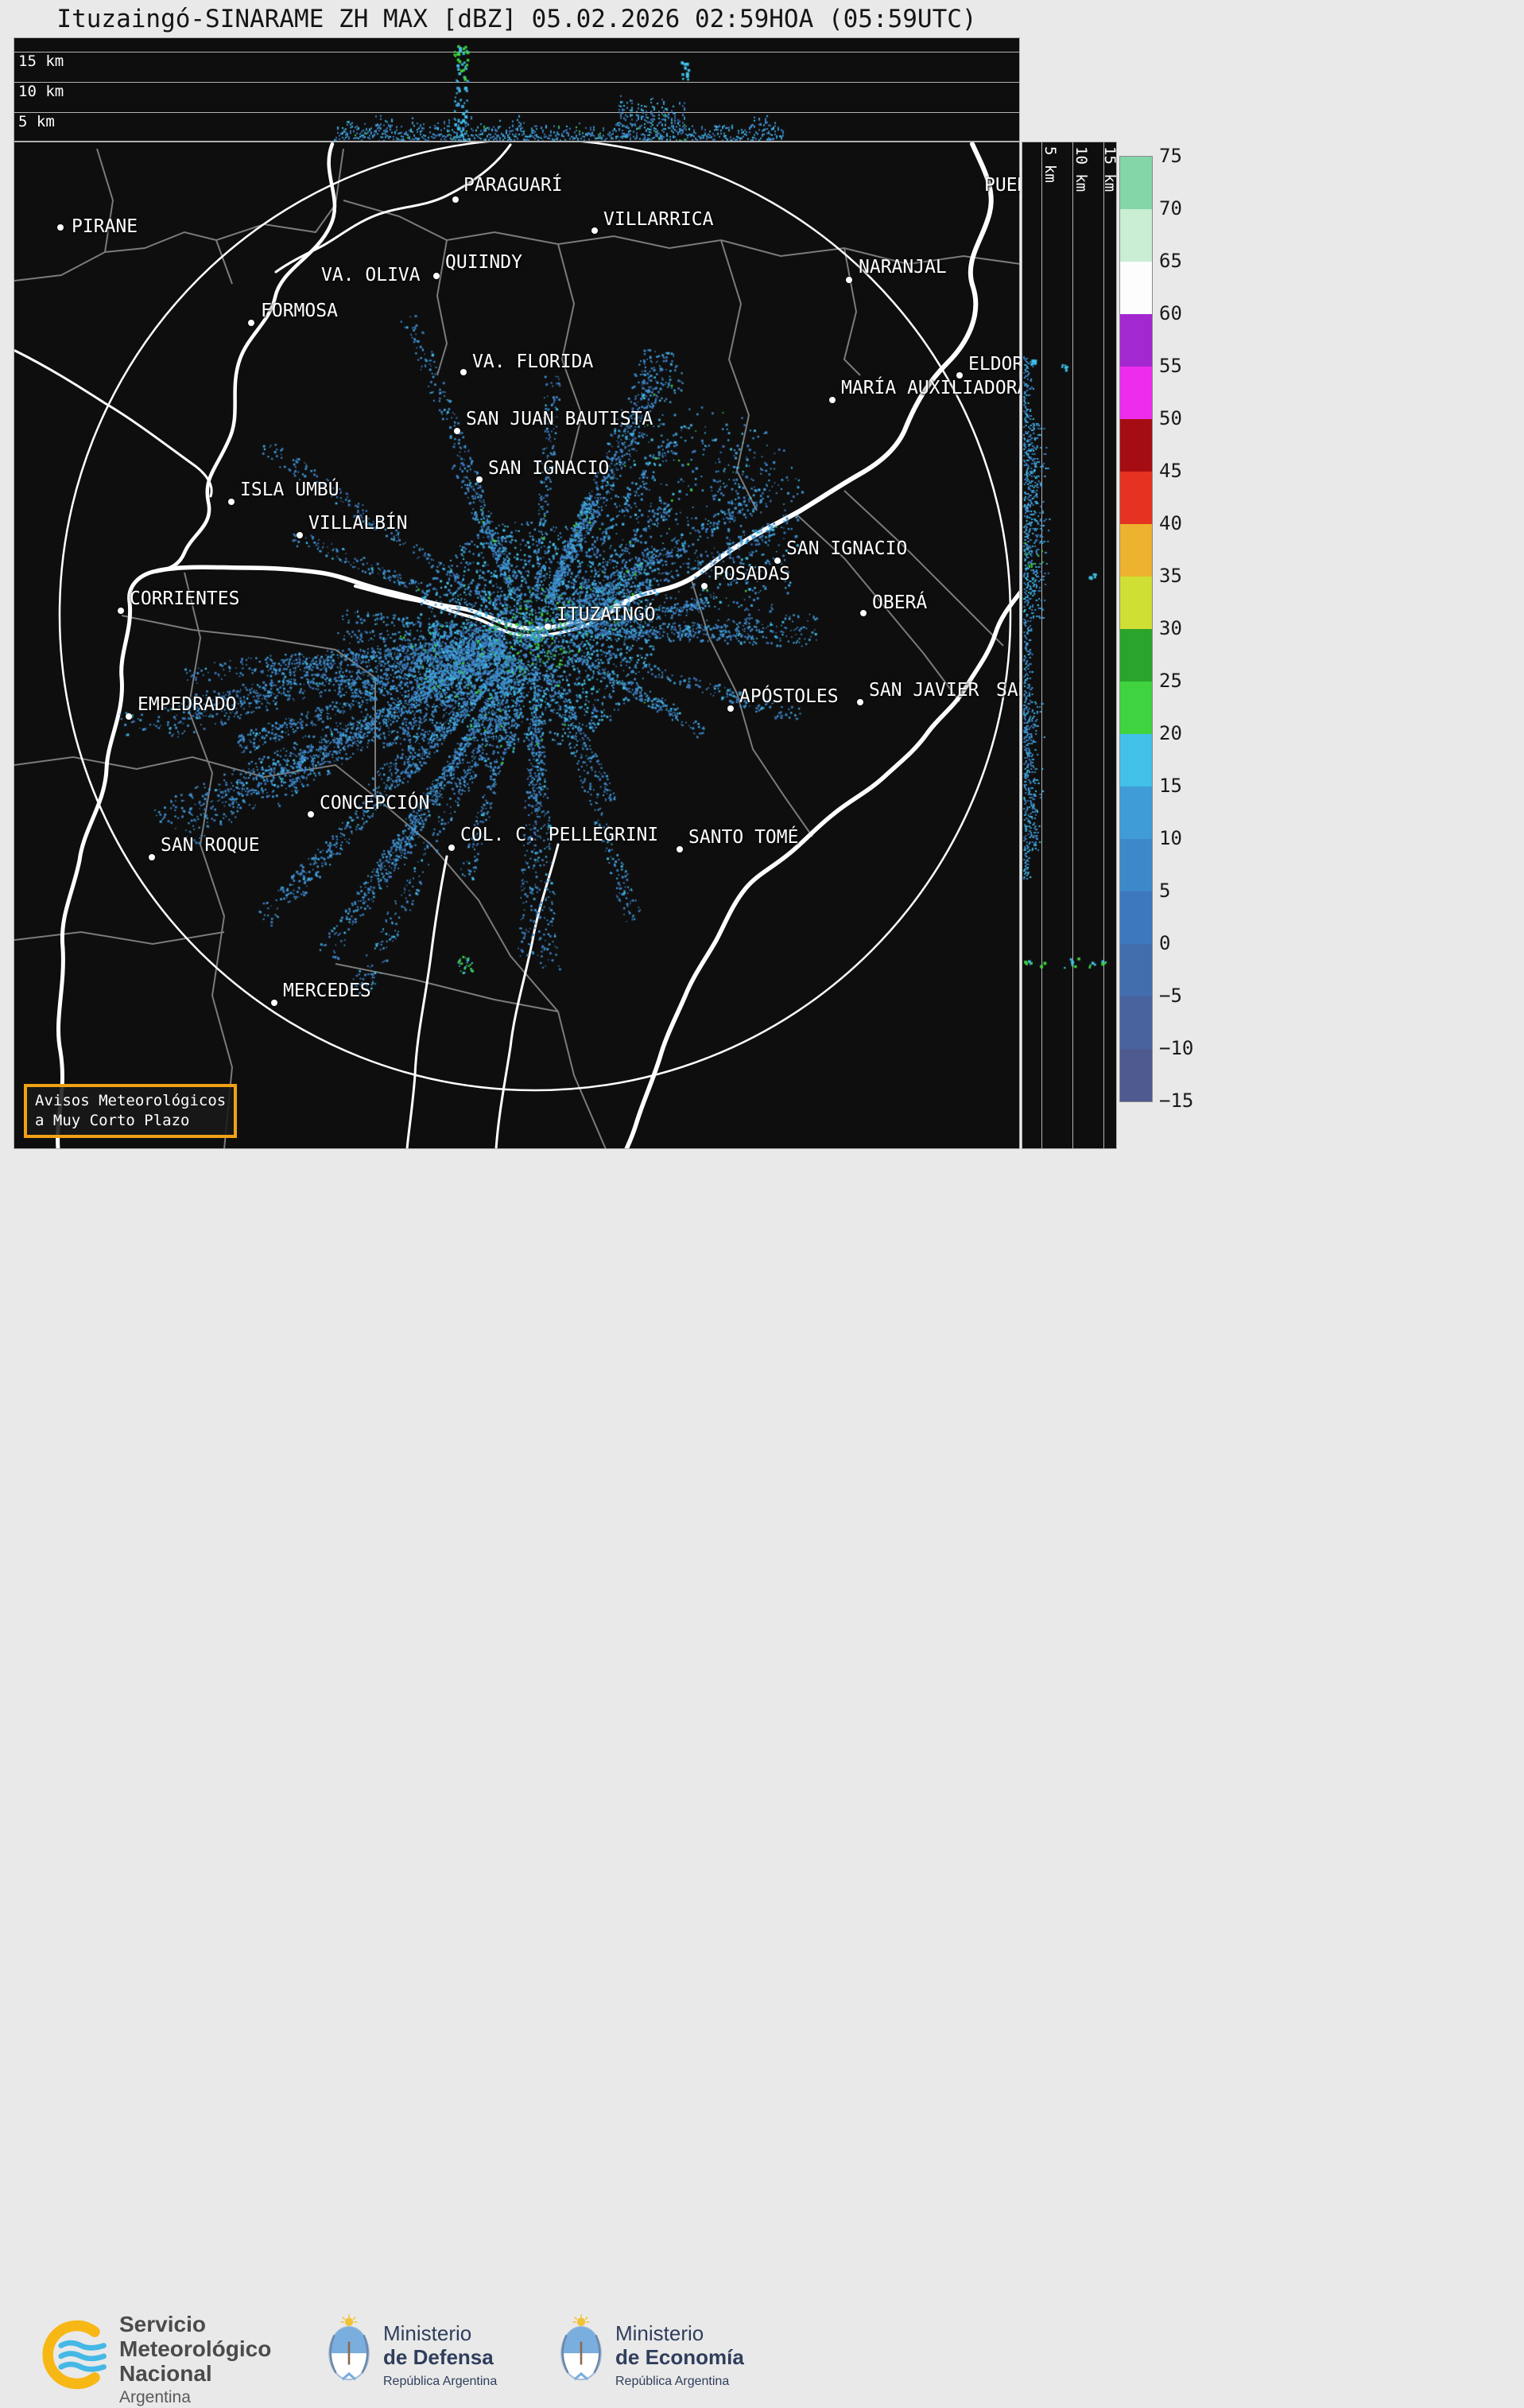 Image resolution: width=1524 pixels, height=2408 pixels. What do you see at coordinates (1170, 996) in the screenshot?
I see `colorbar-tick-label: −5` at bounding box center [1170, 996].